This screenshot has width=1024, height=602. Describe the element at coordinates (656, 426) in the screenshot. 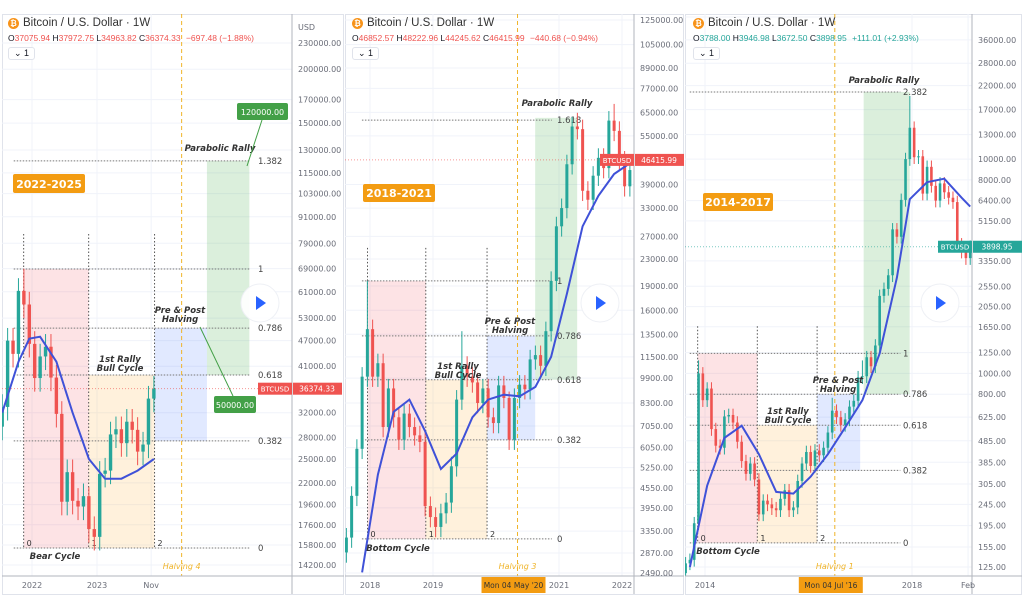

I see `price-tick-label: 7050.00` at that location.